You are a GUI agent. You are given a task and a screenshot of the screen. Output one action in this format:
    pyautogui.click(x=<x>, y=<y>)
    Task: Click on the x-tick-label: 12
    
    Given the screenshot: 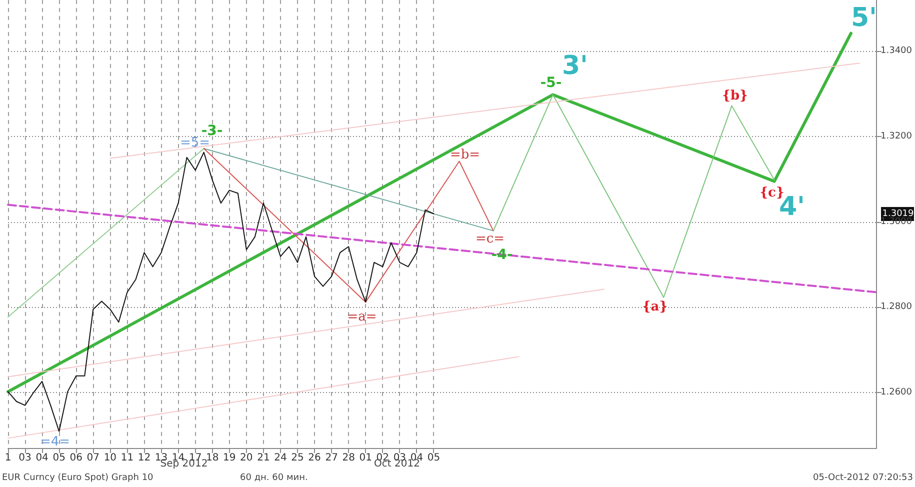 What is the action you would take?
    pyautogui.click(x=144, y=458)
    